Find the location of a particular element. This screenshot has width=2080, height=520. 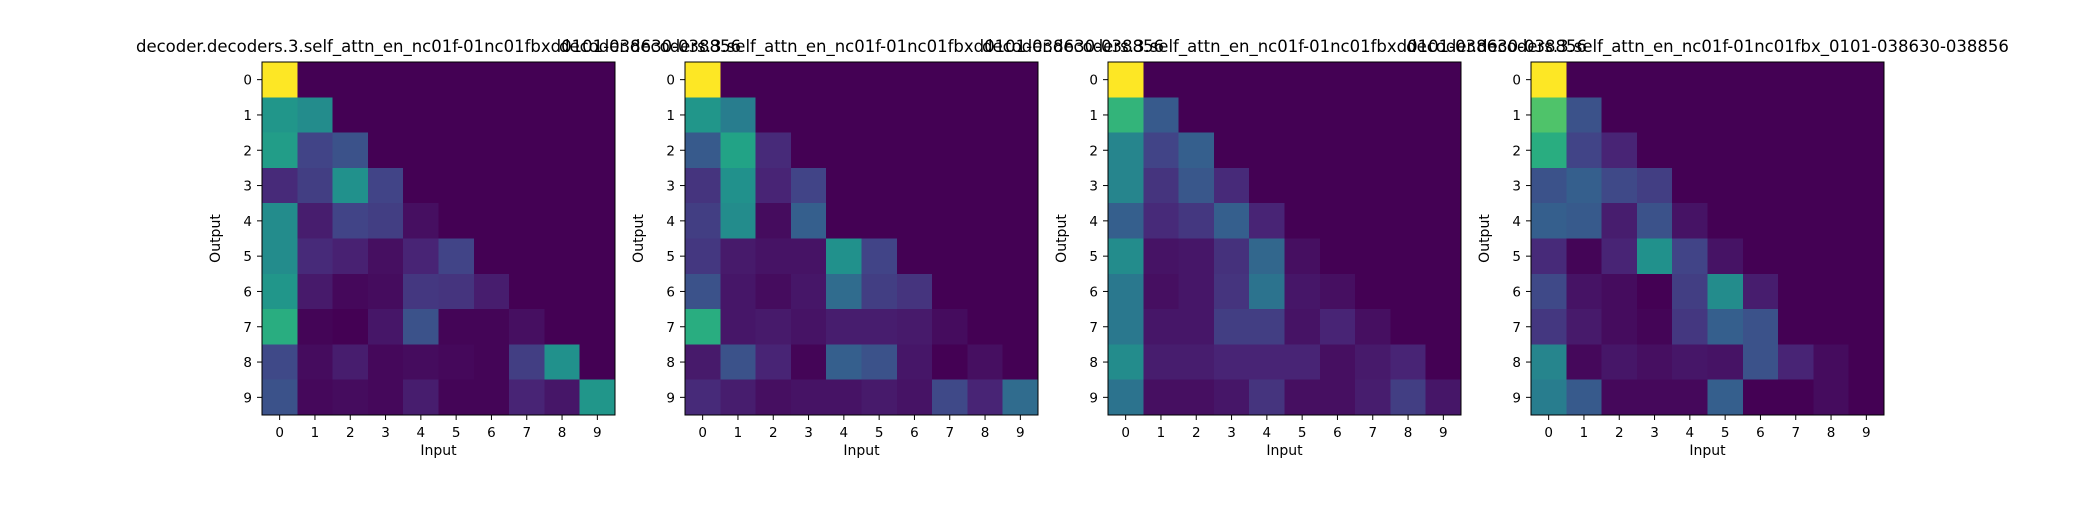

x-tick-label: 3 is located at coordinates (808, 433).